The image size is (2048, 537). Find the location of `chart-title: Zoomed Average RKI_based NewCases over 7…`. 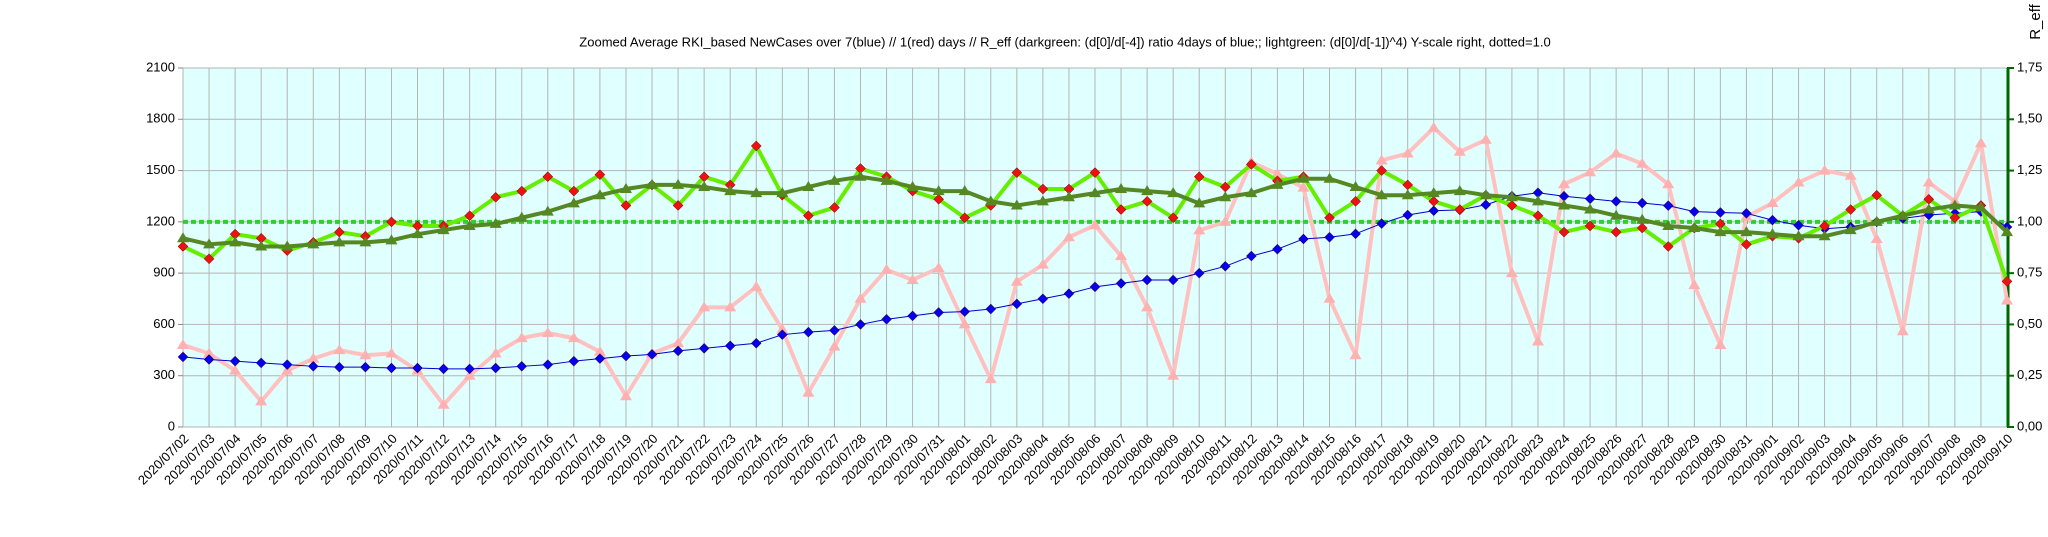

chart-title: Zoomed Average RKI_based NewCases over 7… is located at coordinates (1064, 41).